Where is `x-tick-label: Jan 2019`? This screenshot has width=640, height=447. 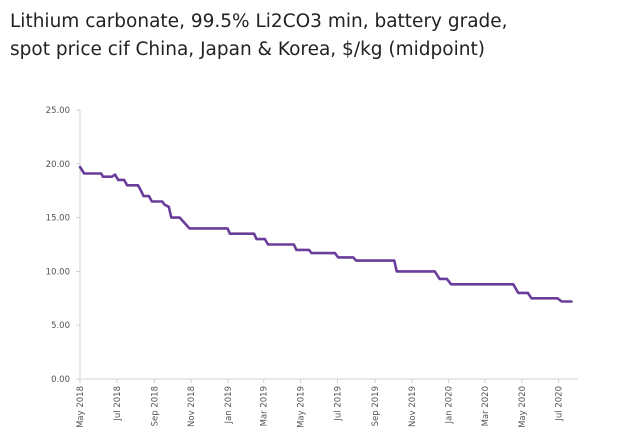
x-tick-label: Jan 2019 is located at coordinates (229, 405).